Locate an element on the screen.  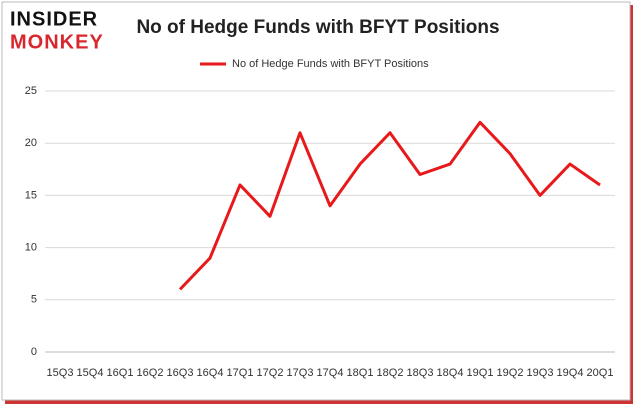
logo-bottom: MONKEY is located at coordinates (57, 42).